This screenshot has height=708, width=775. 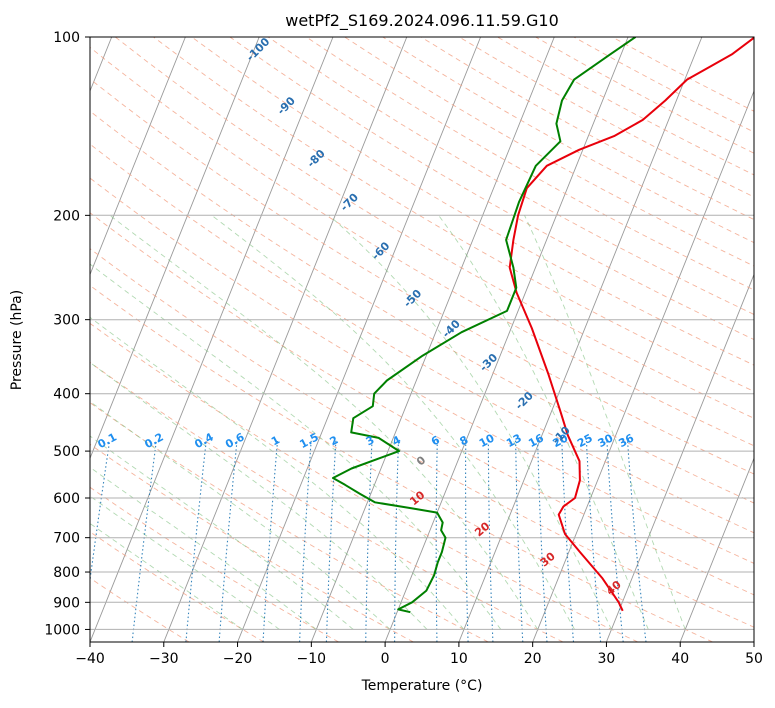 What do you see at coordinates (258, 49) in the screenshot?
I see `wet-bulb-label: -100` at bounding box center [258, 49].